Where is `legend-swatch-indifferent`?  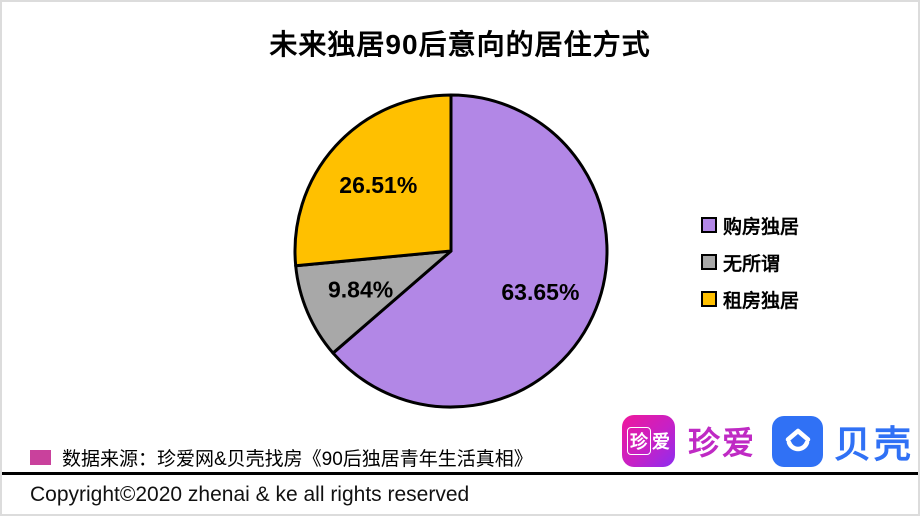
legend-swatch-indifferent is located at coordinates (709, 262).